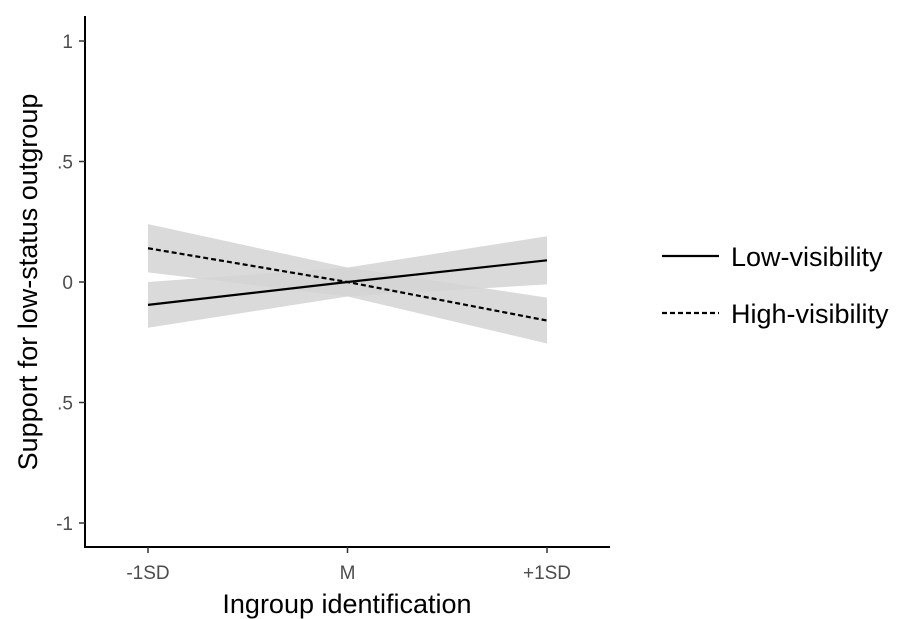  I want to click on legend-label-1: Low-visibility, so click(807, 257).